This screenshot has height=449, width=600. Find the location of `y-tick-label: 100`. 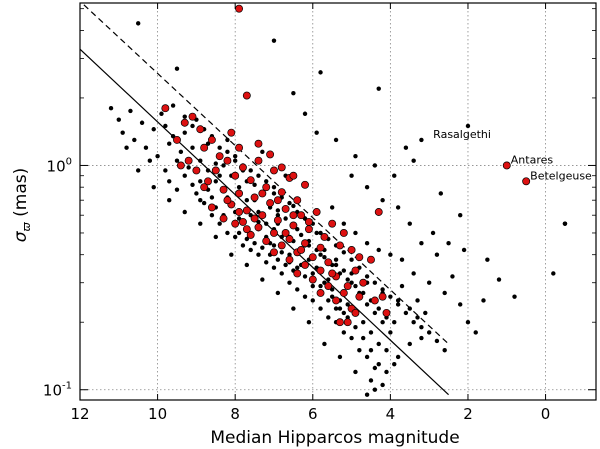

y-tick-label: 100 is located at coordinates (59, 165).